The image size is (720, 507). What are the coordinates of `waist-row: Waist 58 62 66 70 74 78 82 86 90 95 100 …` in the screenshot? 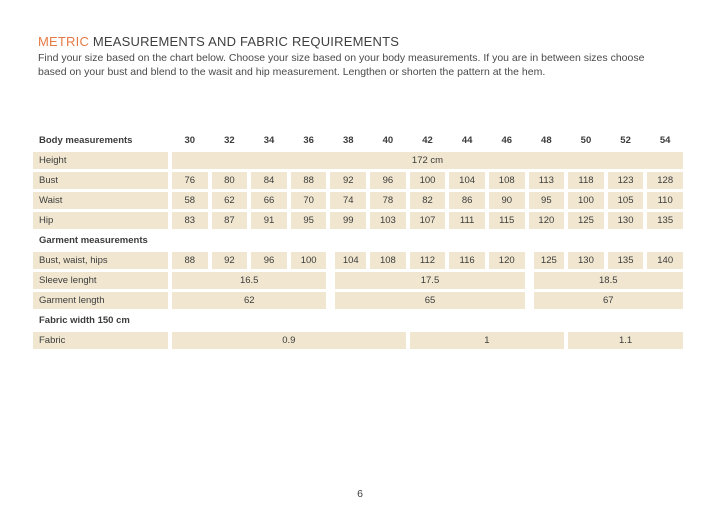 It's located at (358, 200).